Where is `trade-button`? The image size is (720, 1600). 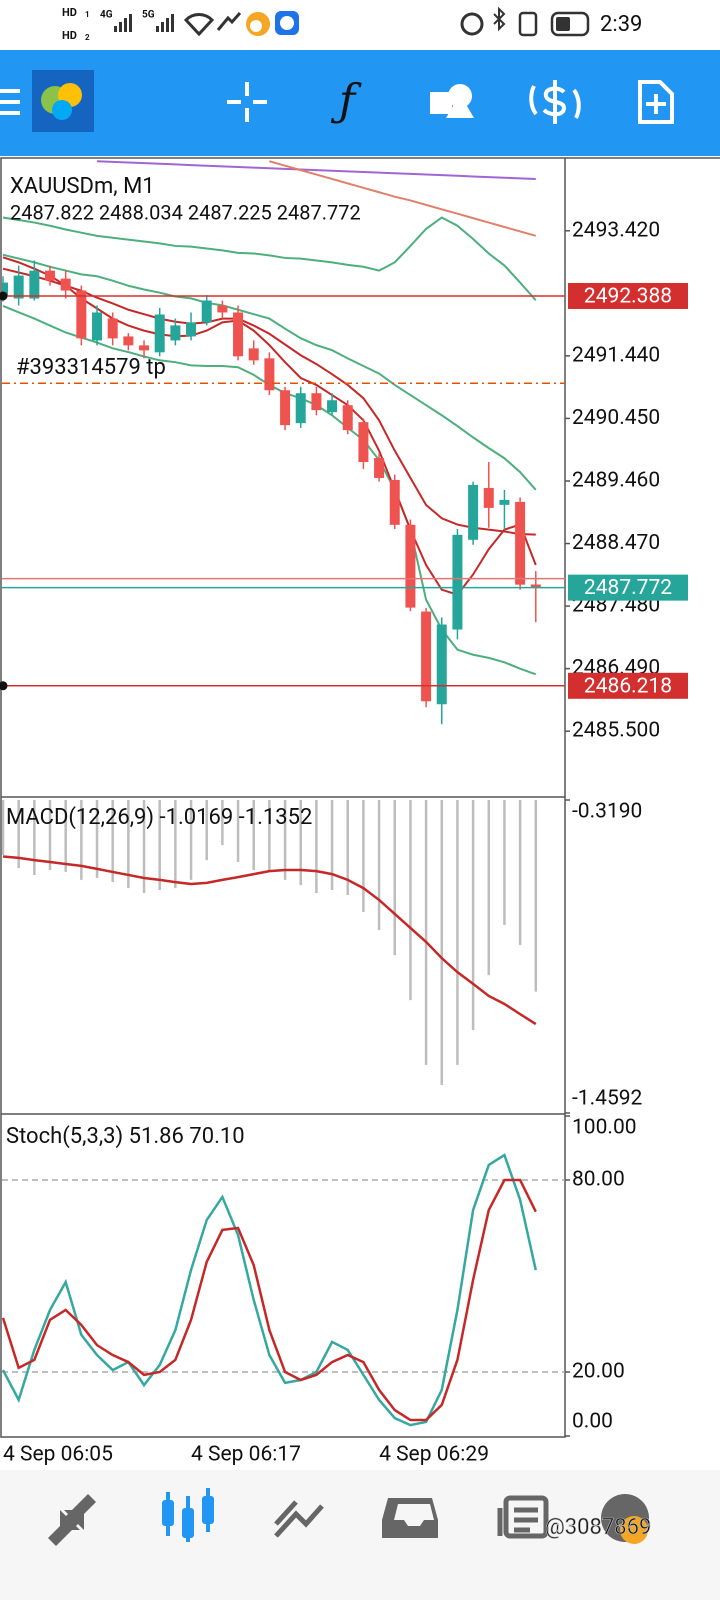 trade-button is located at coordinates (555, 102).